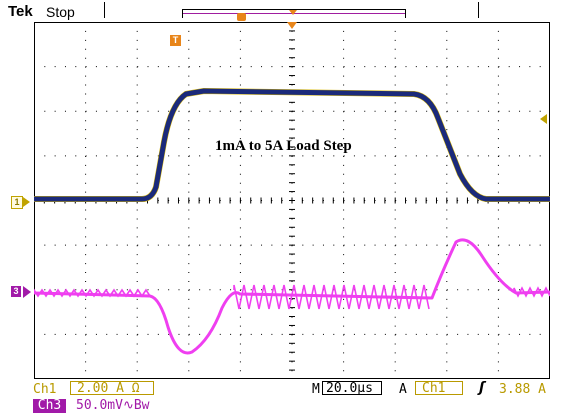 The height and width of the screenshot is (417, 564). What do you see at coordinates (292, 25) in the screenshot?
I see `trigger-position-icon` at bounding box center [292, 25].